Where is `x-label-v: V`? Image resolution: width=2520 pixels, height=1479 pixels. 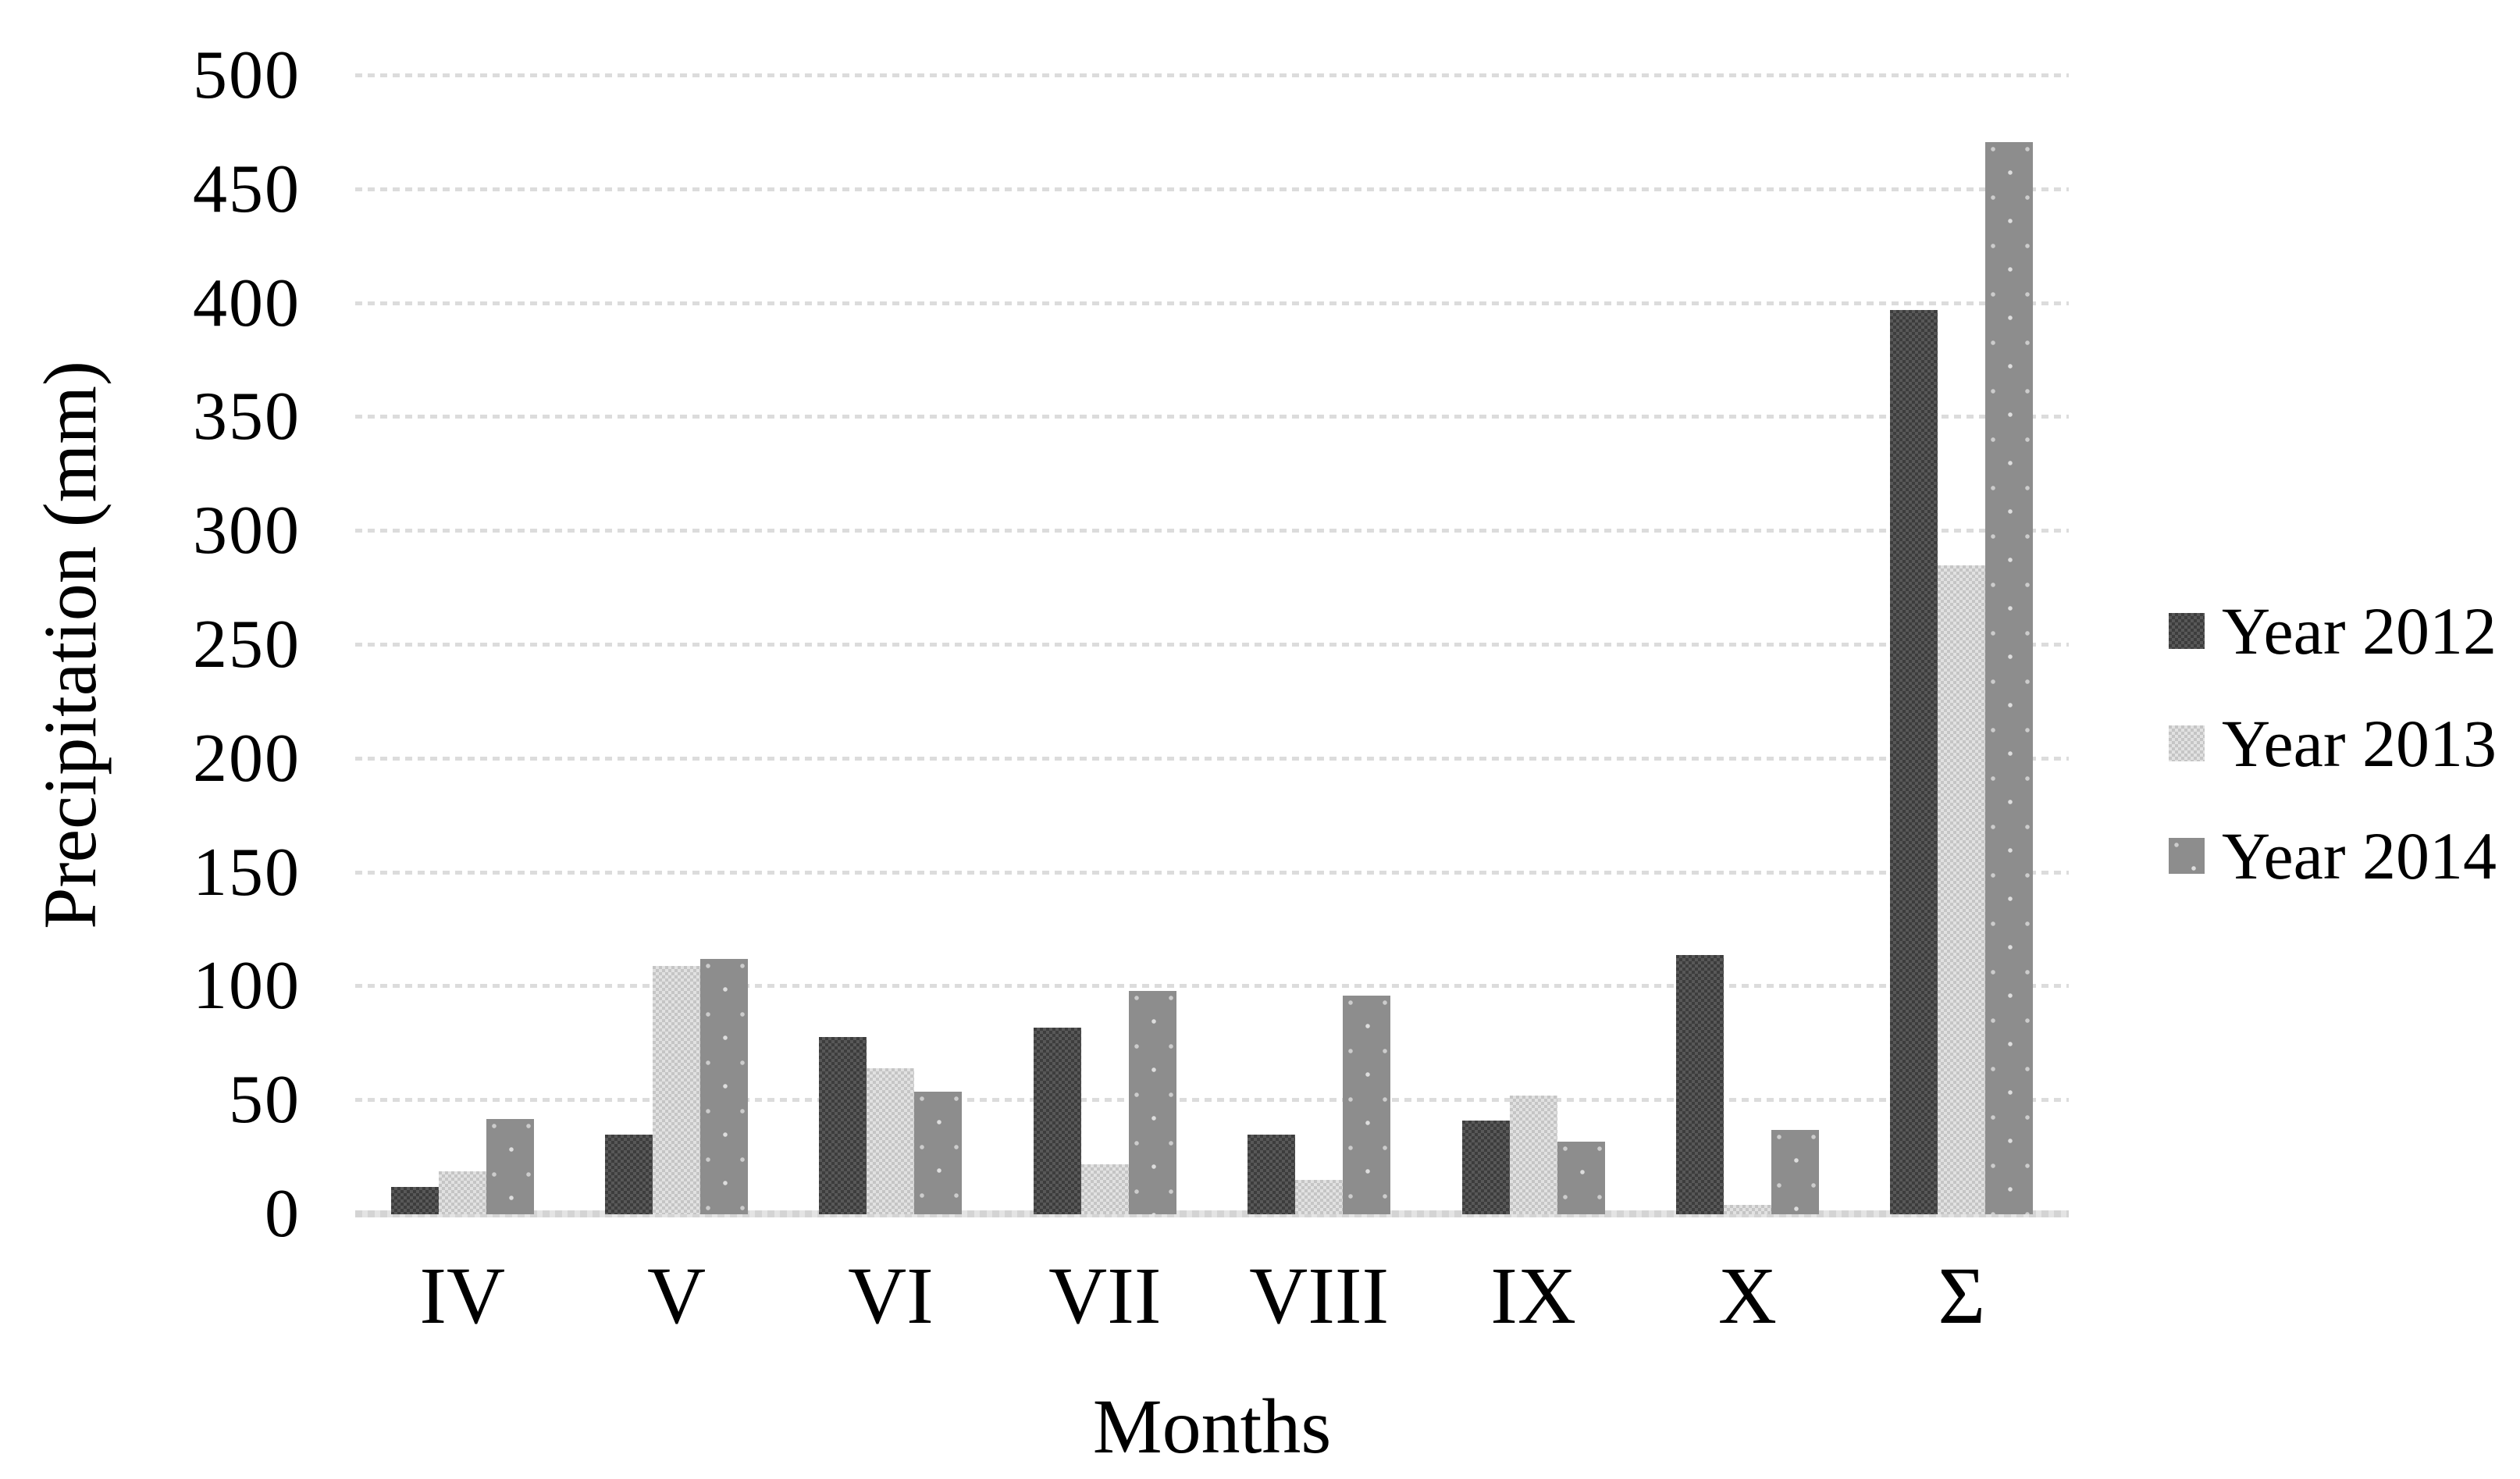 x-label-v: V is located at coordinates (677, 1296).